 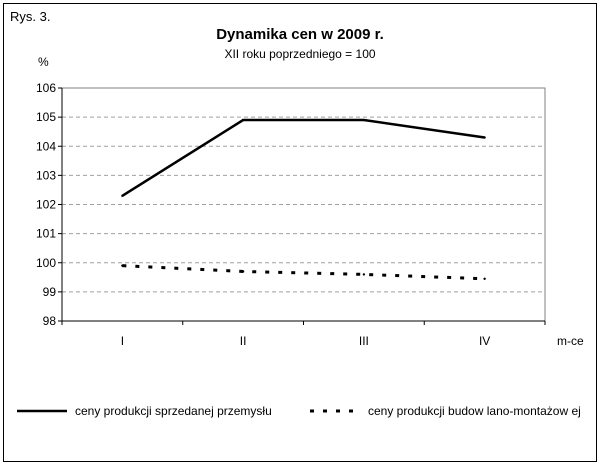 I want to click on x-tick-label: I, so click(x=122, y=341).